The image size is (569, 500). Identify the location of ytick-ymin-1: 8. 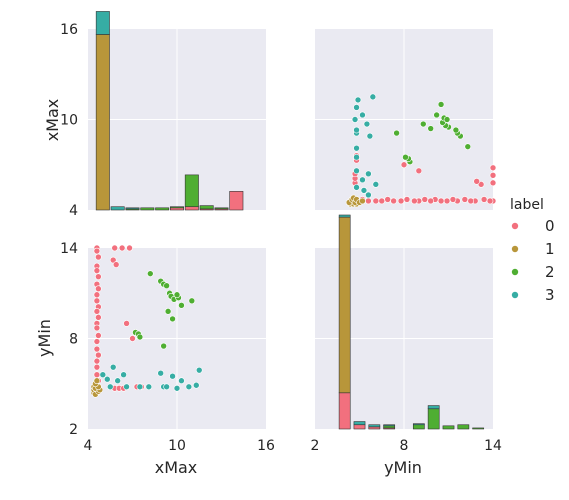
(73, 340).